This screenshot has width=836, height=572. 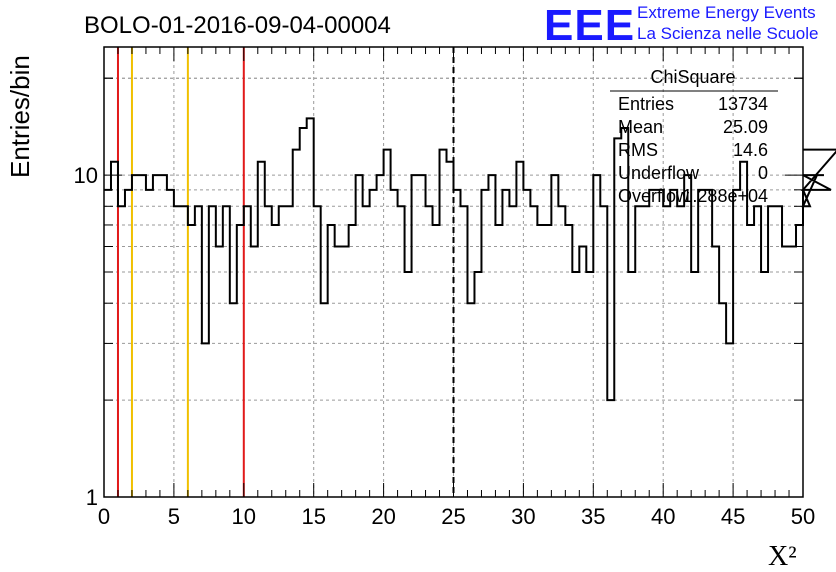 What do you see at coordinates (92, 497) in the screenshot?
I see `y-tick-label: 1` at bounding box center [92, 497].